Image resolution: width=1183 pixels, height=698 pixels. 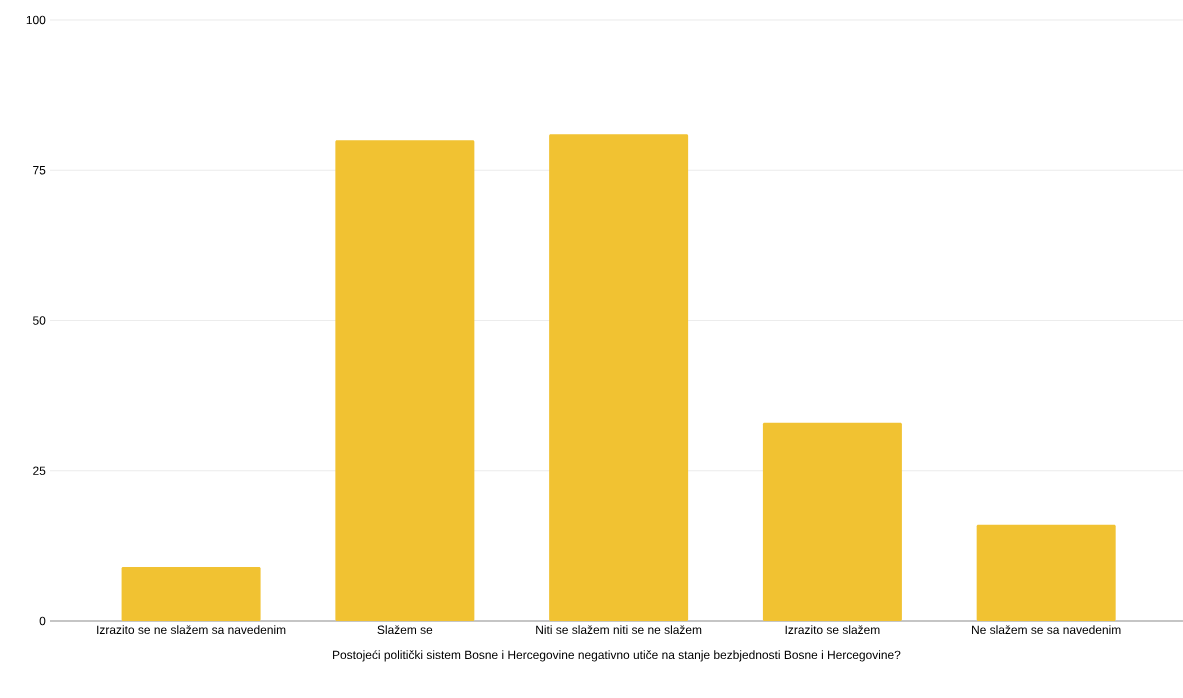 What do you see at coordinates (39, 320) in the screenshot?
I see `y-tick-label: 50` at bounding box center [39, 320].